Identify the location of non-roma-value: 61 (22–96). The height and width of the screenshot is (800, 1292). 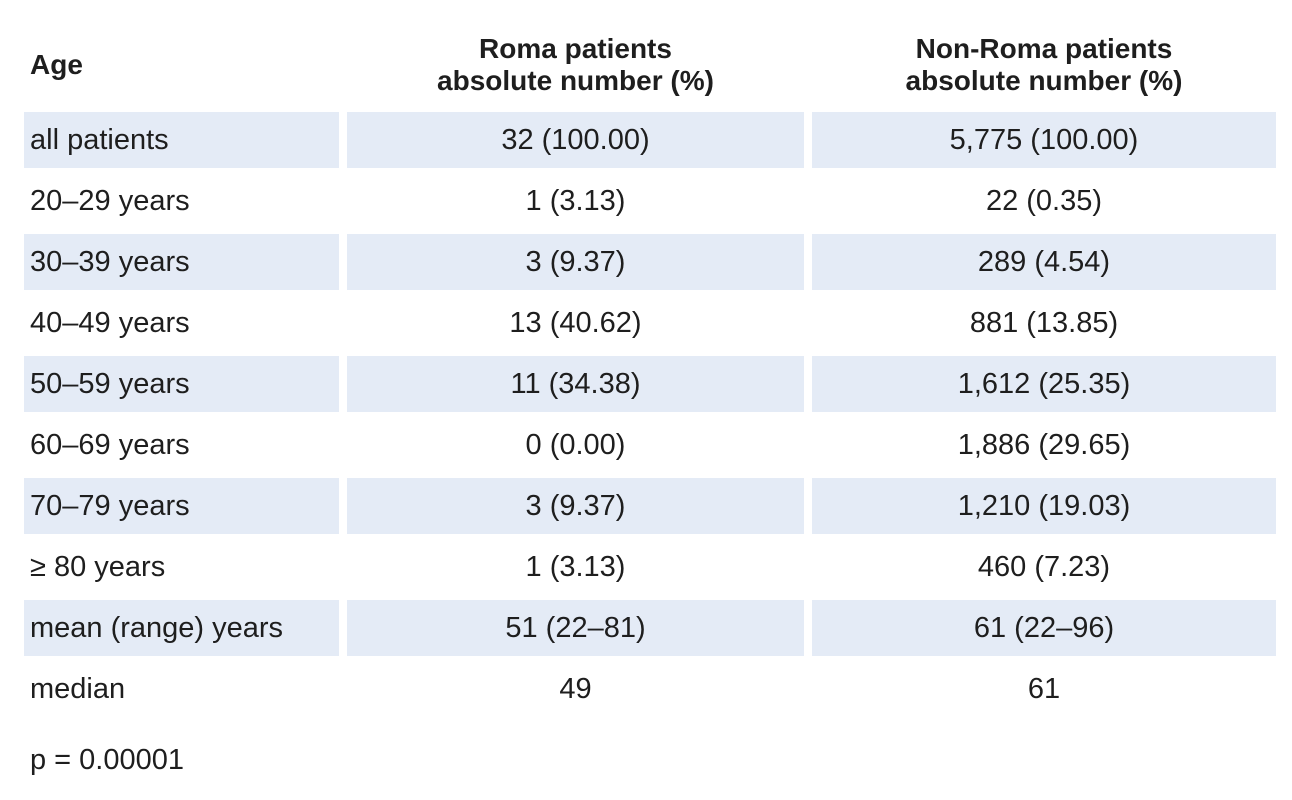
(1044, 628).